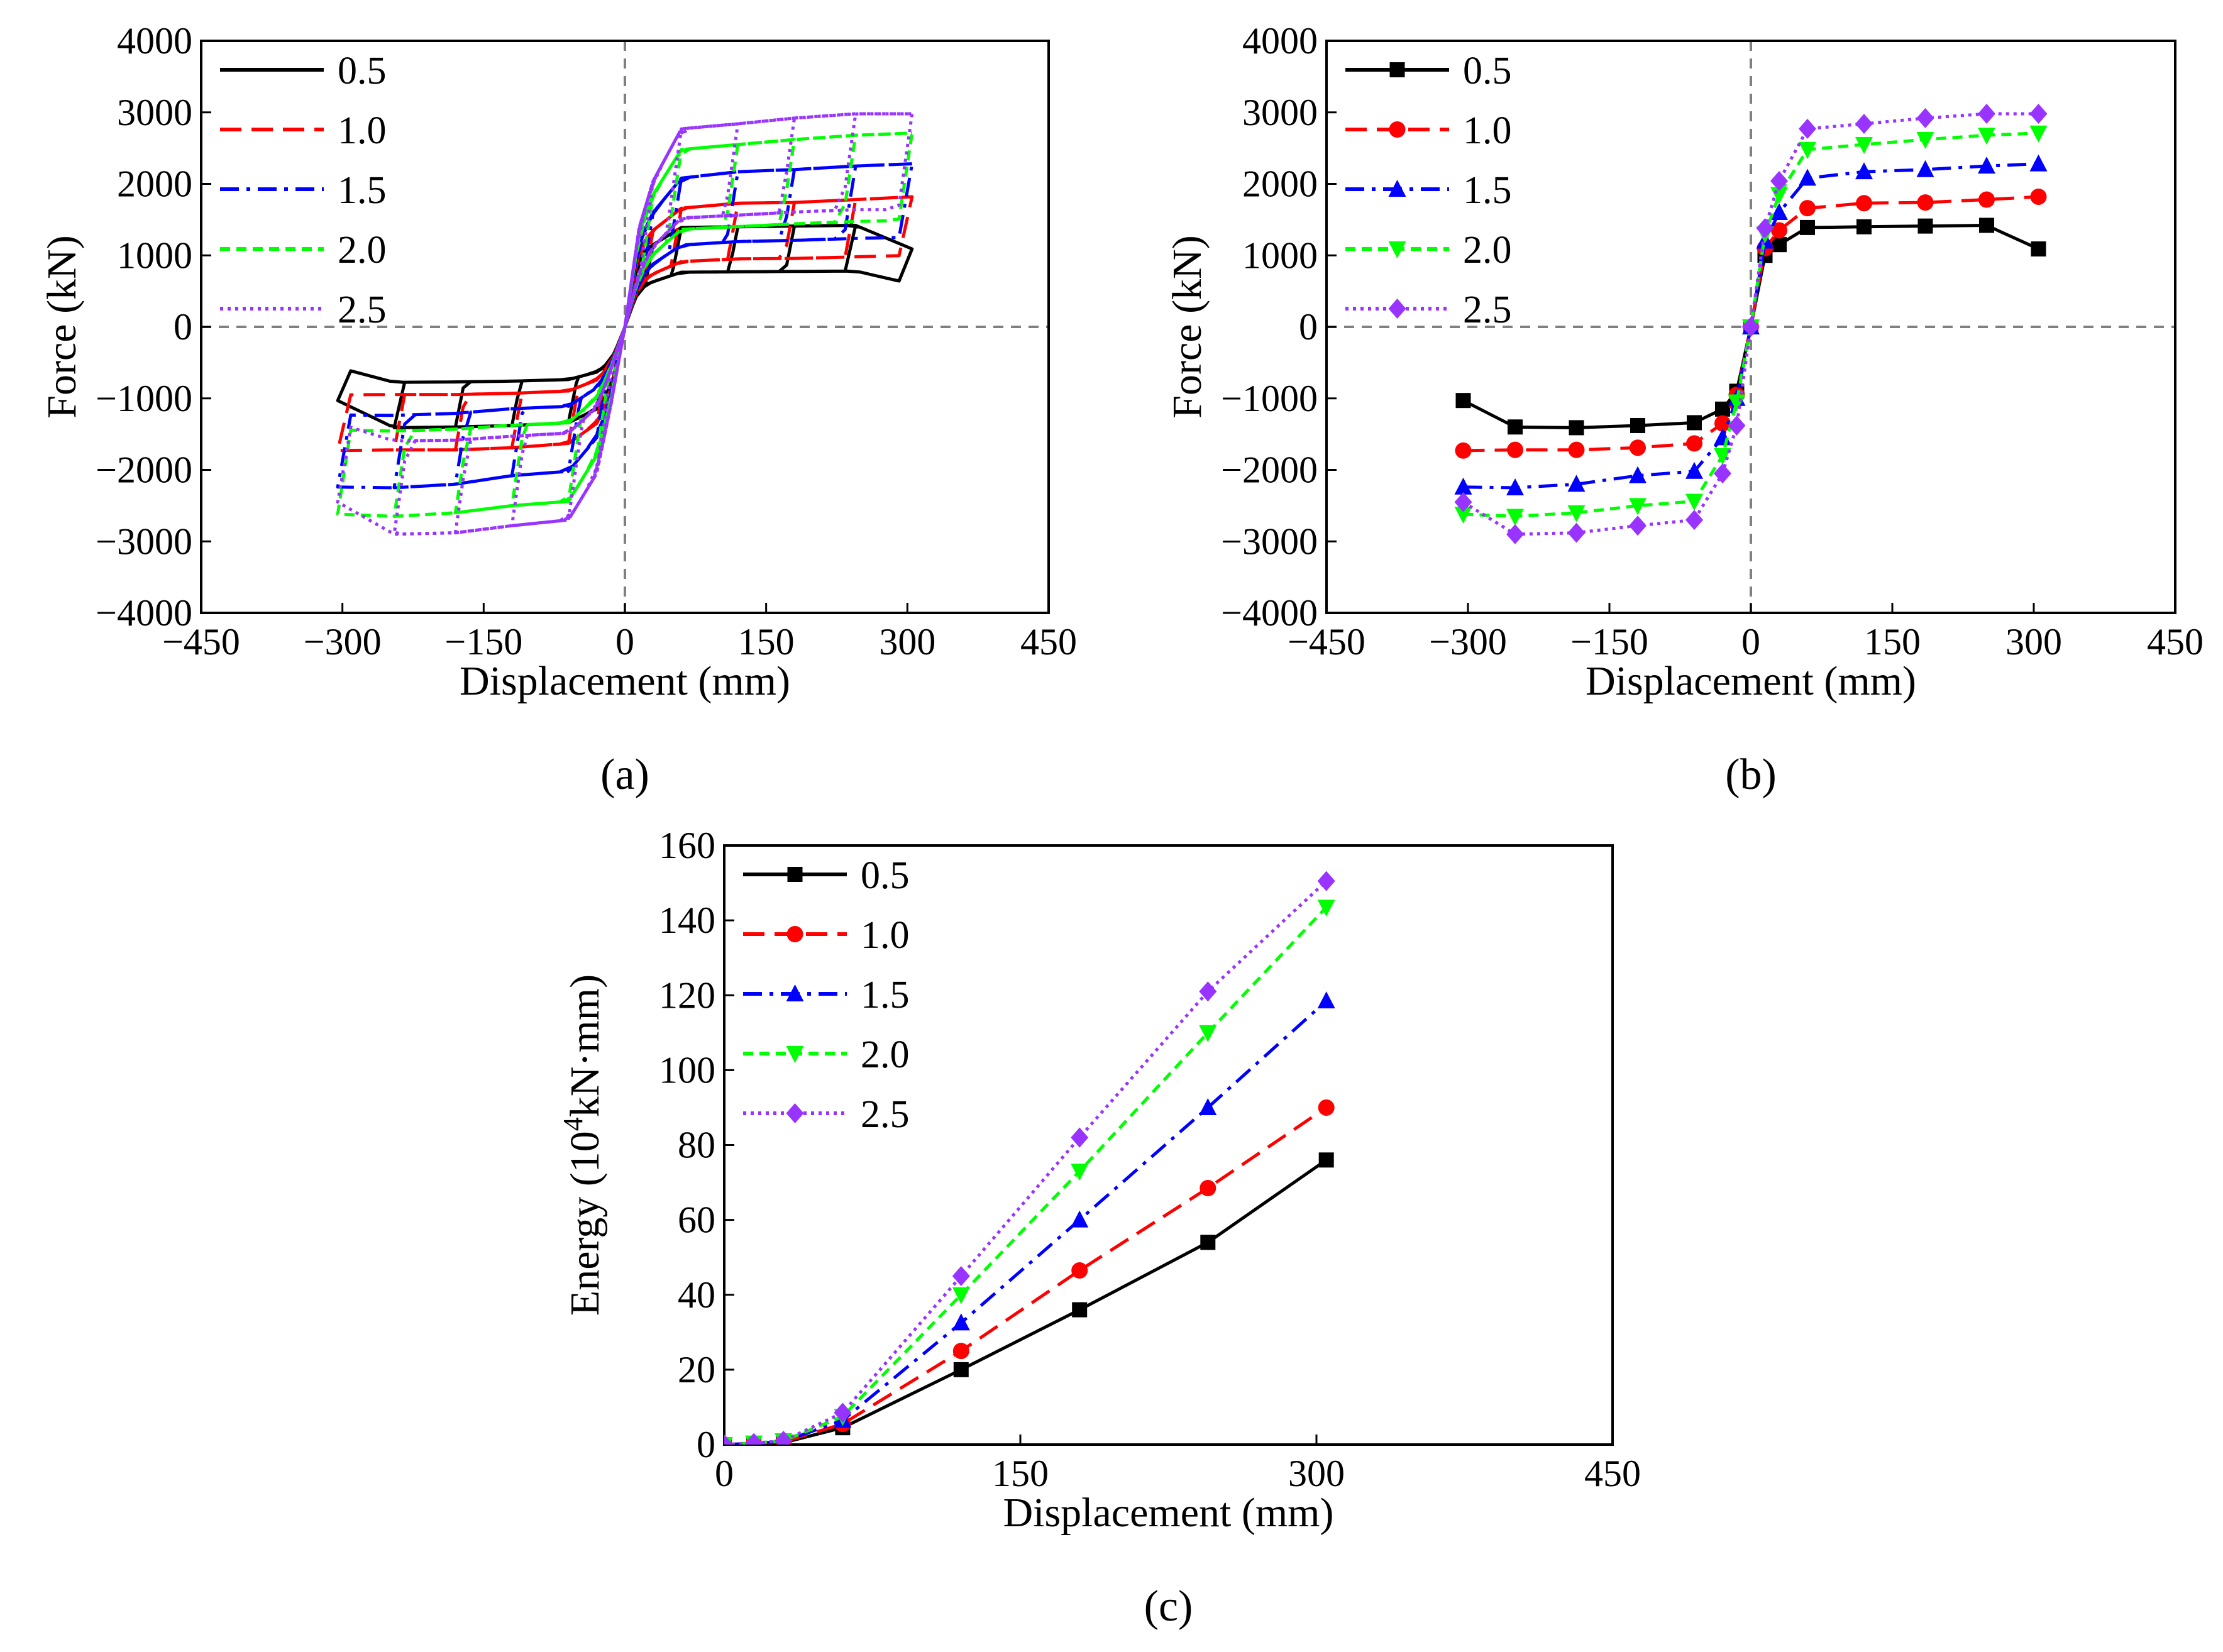 This screenshot has height=1652, width=2223. Describe the element at coordinates (766, 642) in the screenshot. I see `chart-a-x-tick-label: 150` at that location.